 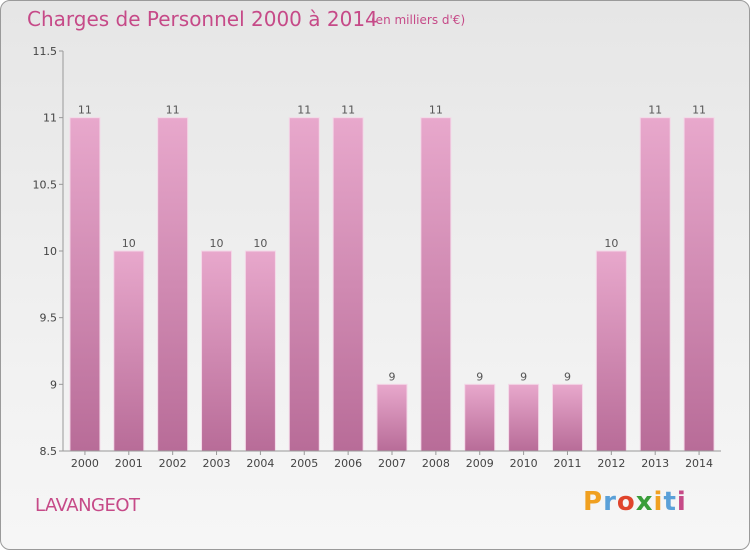 I want to click on x-tick-label: 2002, so click(x=173, y=463).